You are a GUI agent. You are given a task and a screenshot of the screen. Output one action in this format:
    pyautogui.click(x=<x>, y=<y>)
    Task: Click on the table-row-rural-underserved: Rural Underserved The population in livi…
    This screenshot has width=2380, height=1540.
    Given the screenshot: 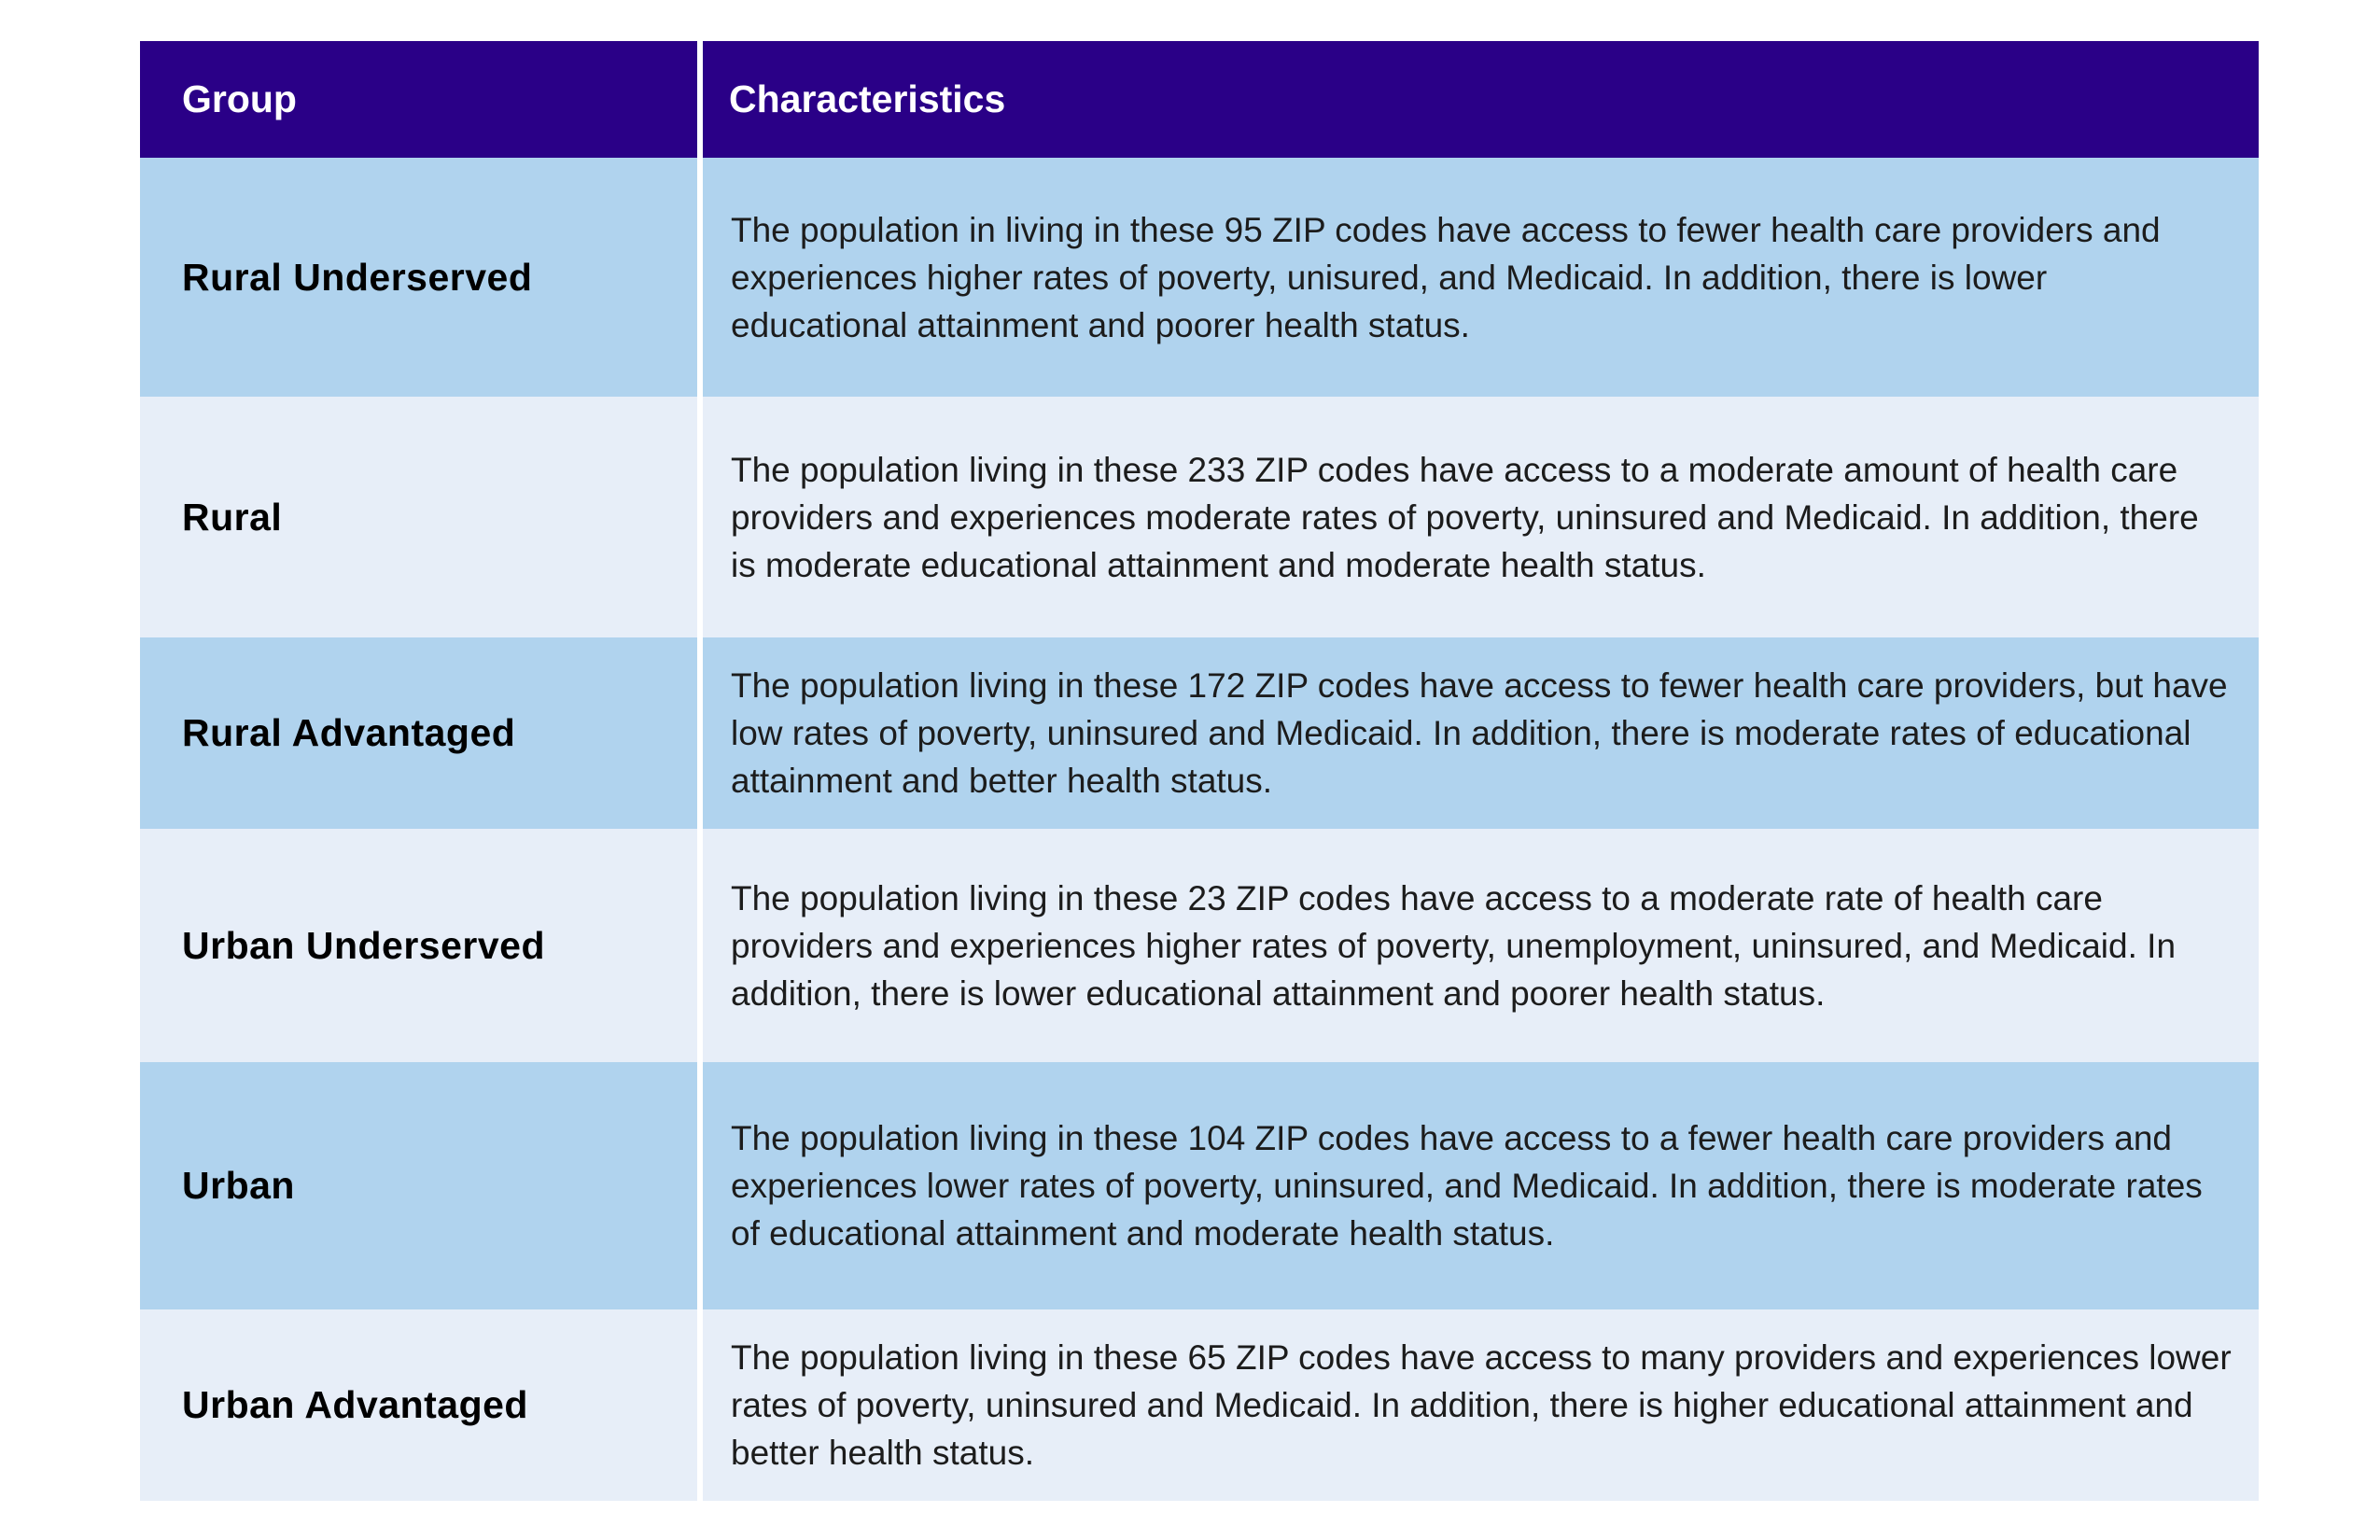 What is the action you would take?
    pyautogui.click(x=1199, y=277)
    